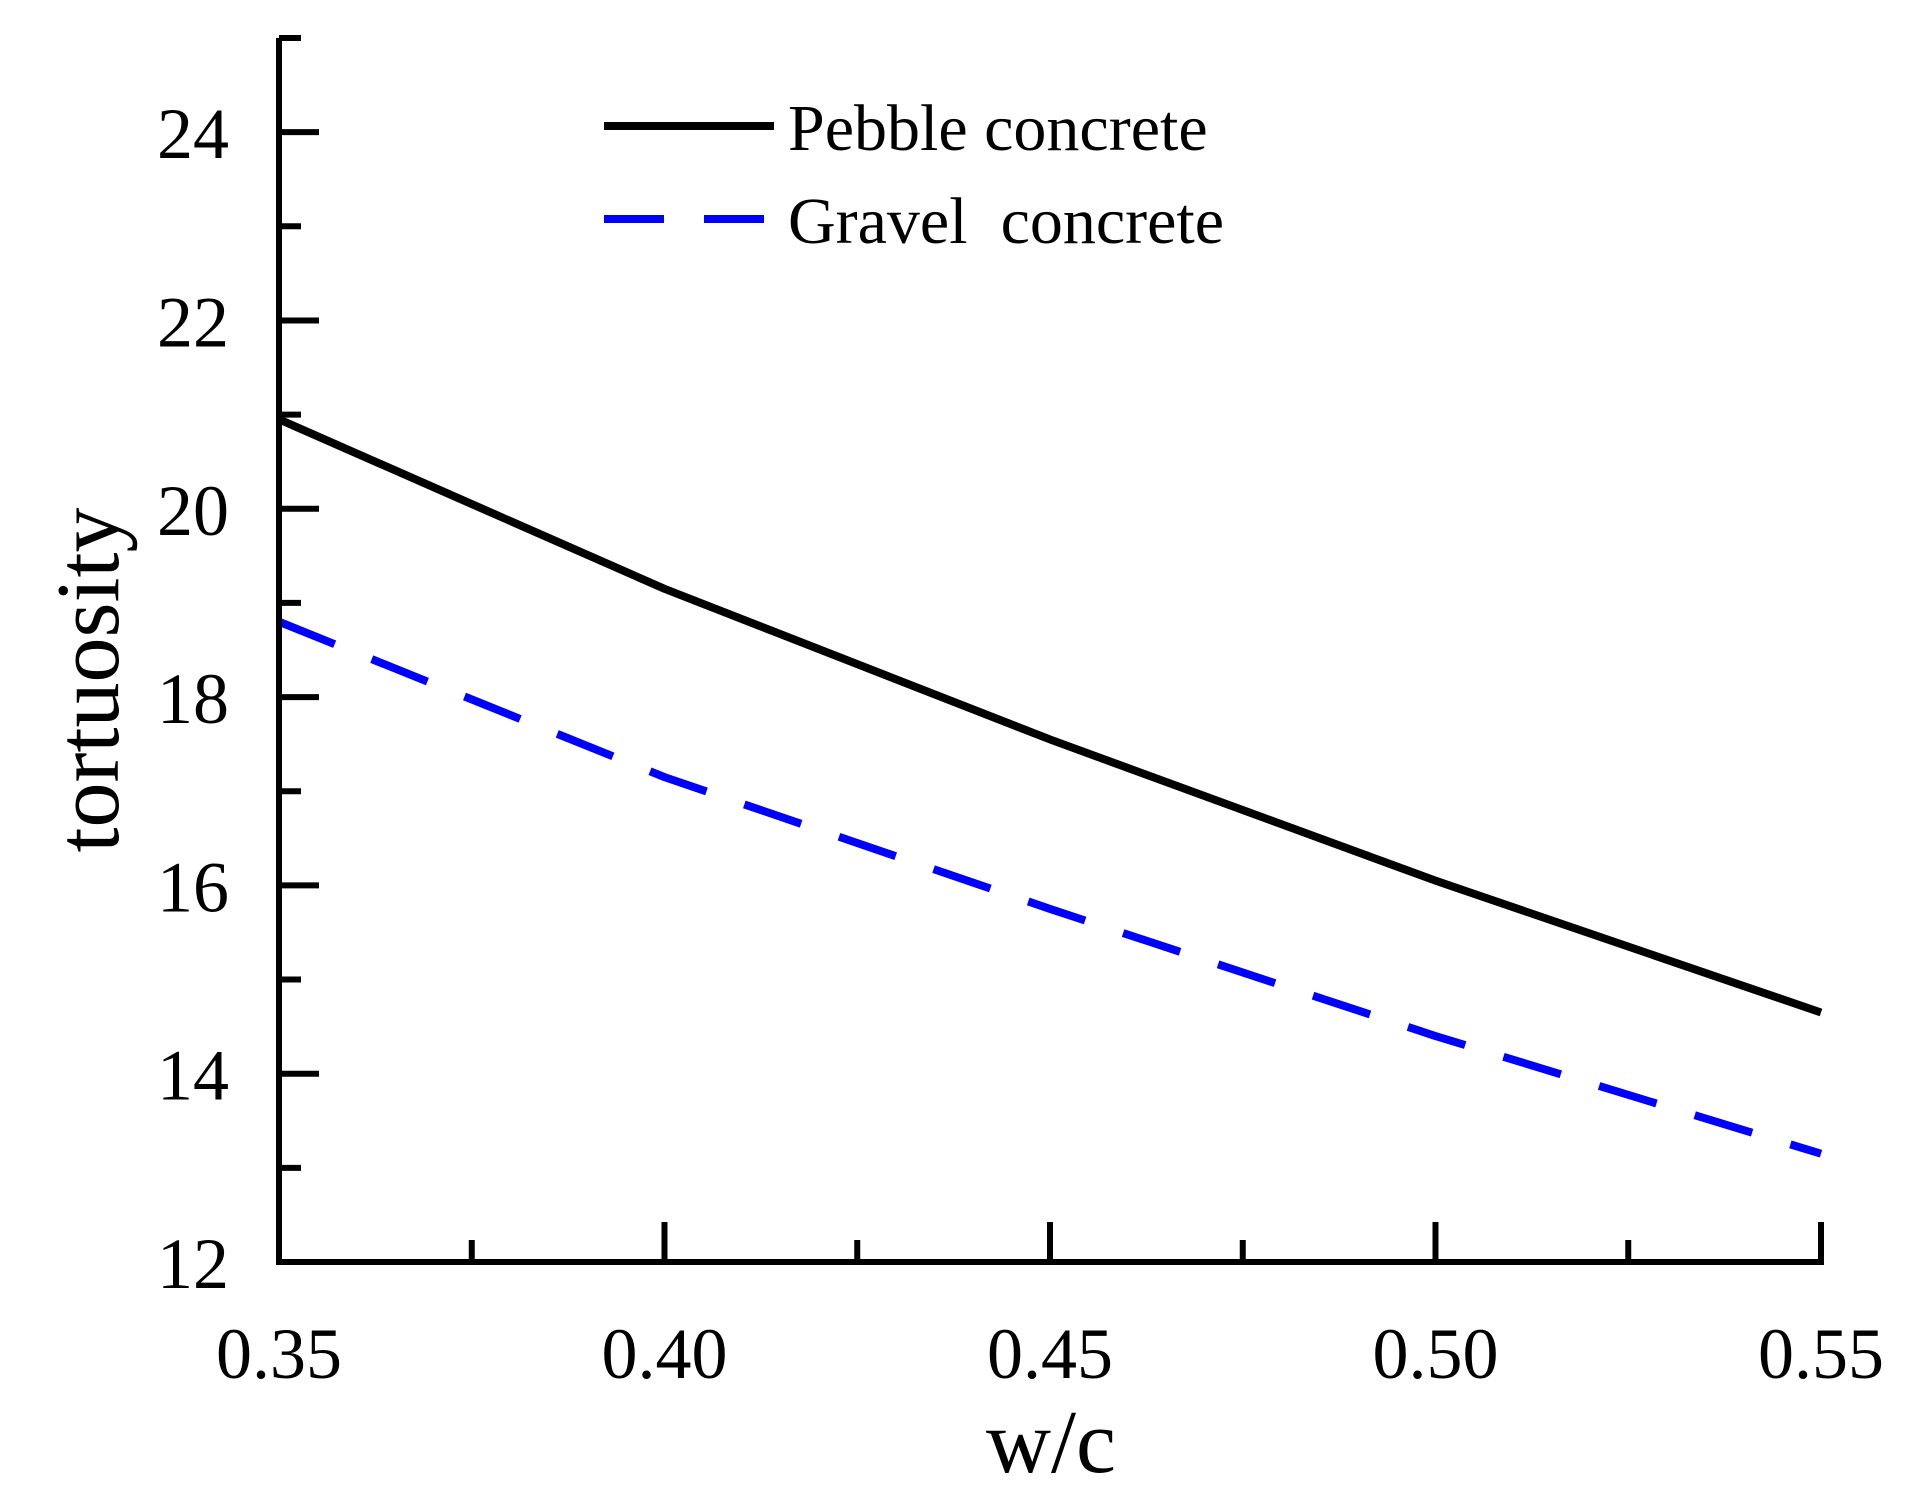 The height and width of the screenshot is (1493, 1907). What do you see at coordinates (1051, 1442) in the screenshot?
I see `x-axis-title: w/c` at bounding box center [1051, 1442].